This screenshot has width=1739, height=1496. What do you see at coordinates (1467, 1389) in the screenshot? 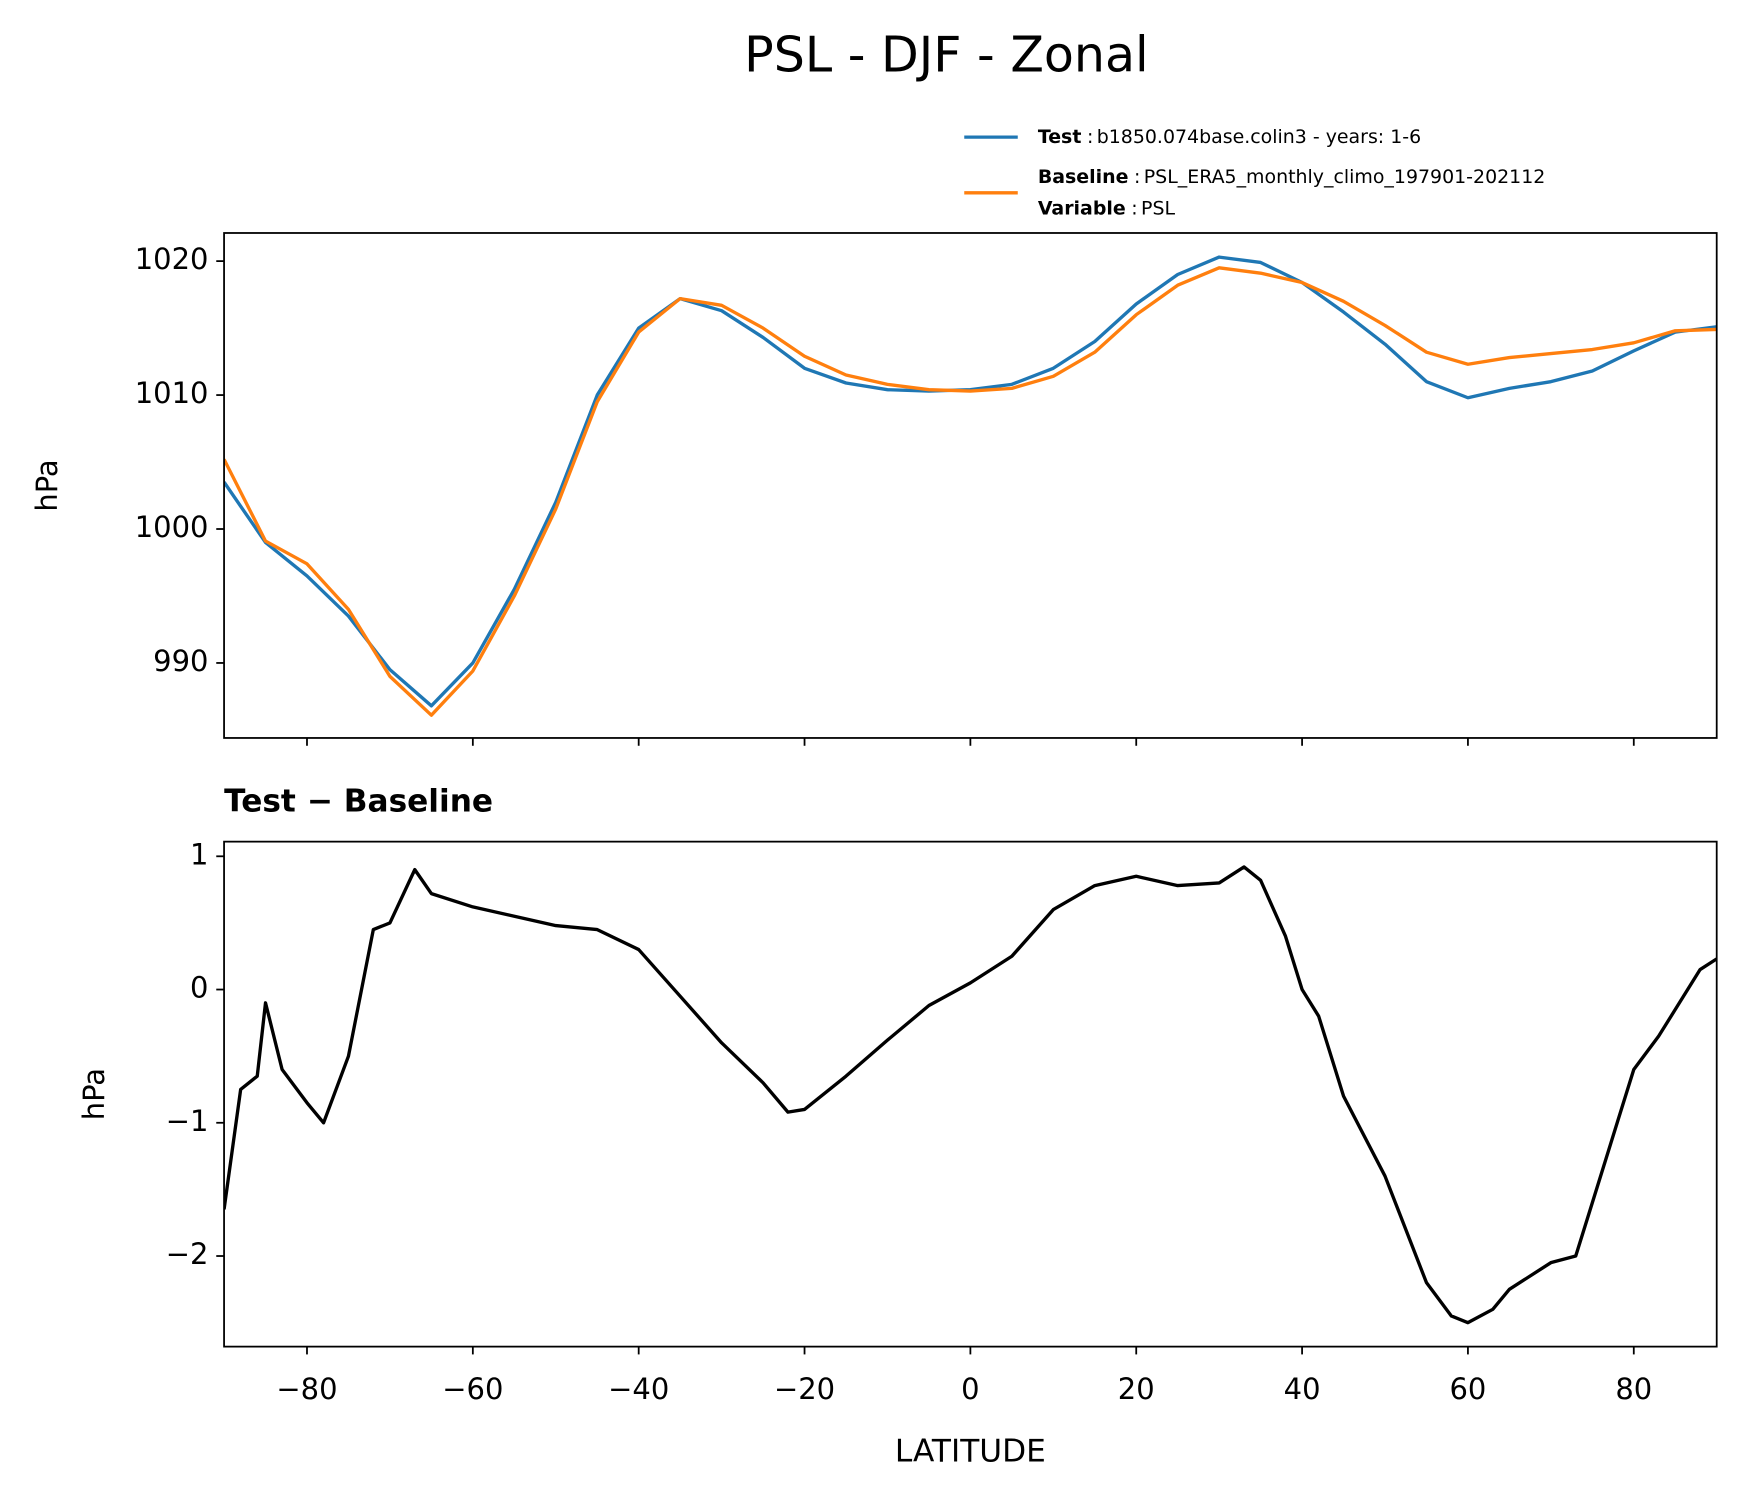
I see `x-tick-label: 60` at bounding box center [1467, 1389].